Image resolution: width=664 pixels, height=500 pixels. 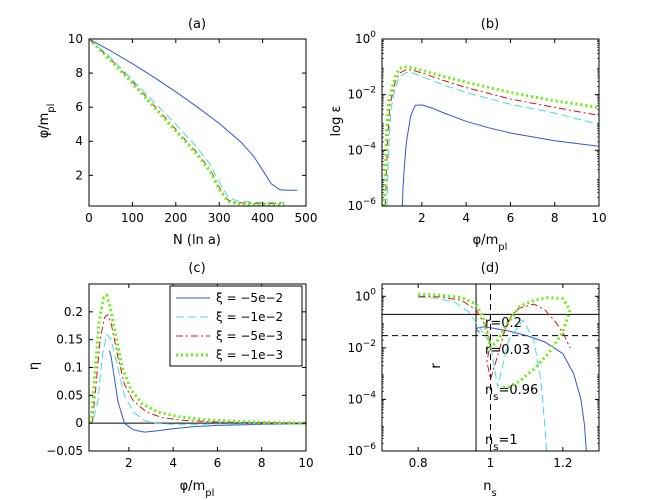 What do you see at coordinates (361, 205) in the screenshot?
I see `ytick-label-b-0: 10⁻⁶` at bounding box center [361, 205].